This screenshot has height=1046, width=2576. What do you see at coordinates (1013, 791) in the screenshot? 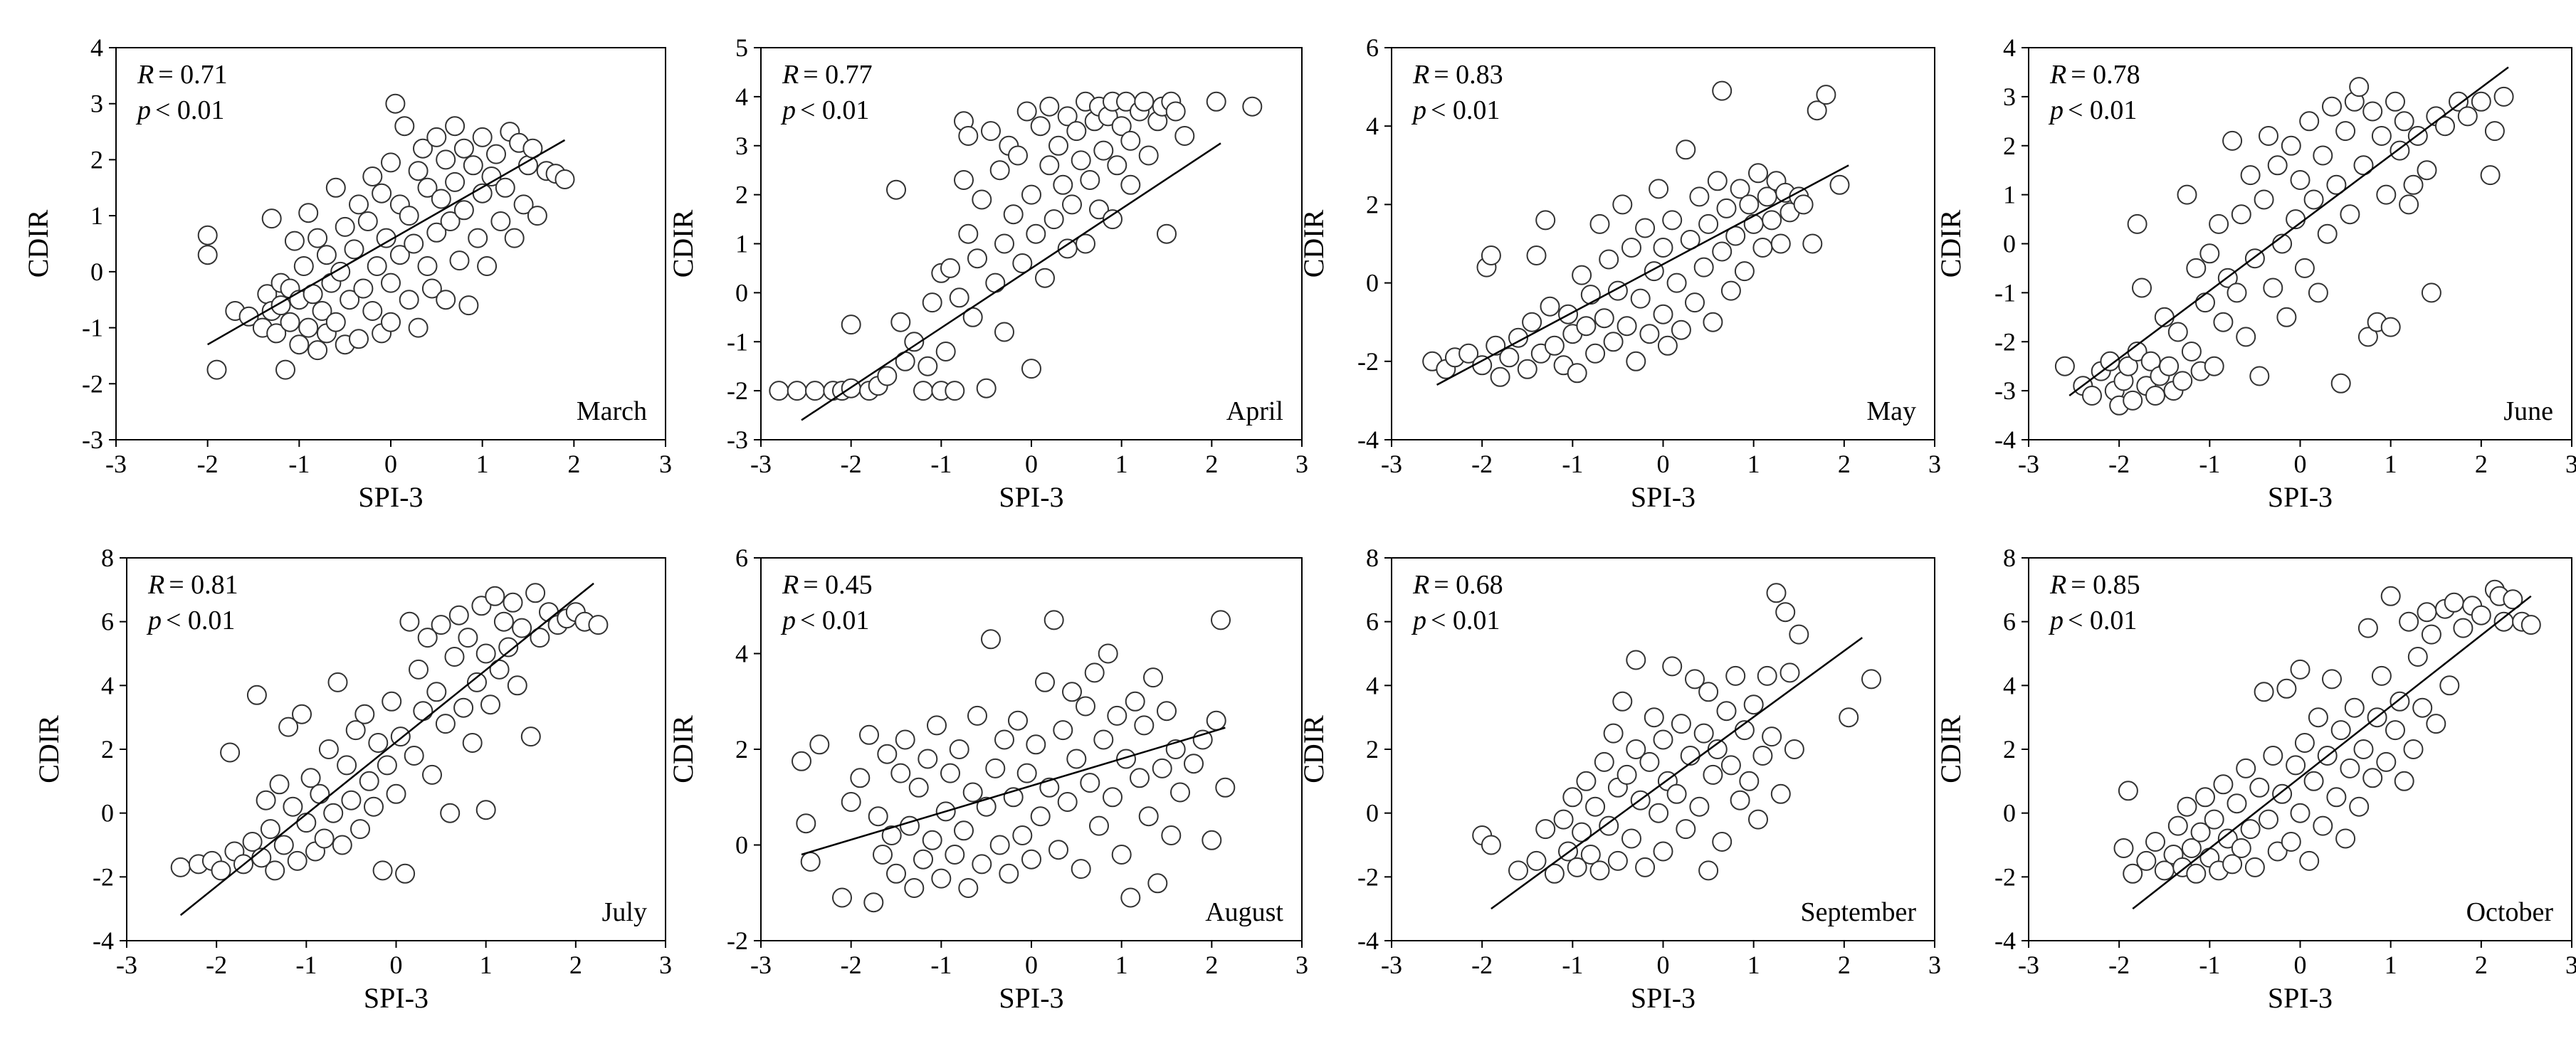
I see `regression-line` at bounding box center [1013, 791].